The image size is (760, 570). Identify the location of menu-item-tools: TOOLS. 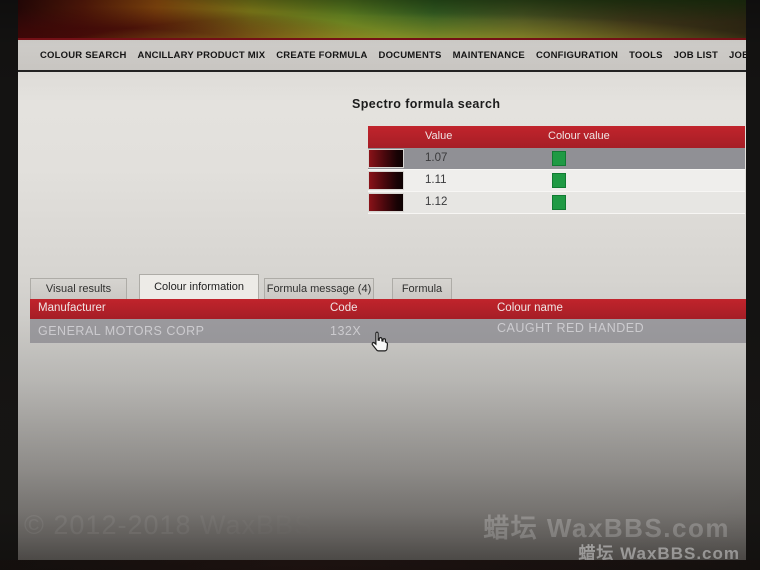
(646, 55).